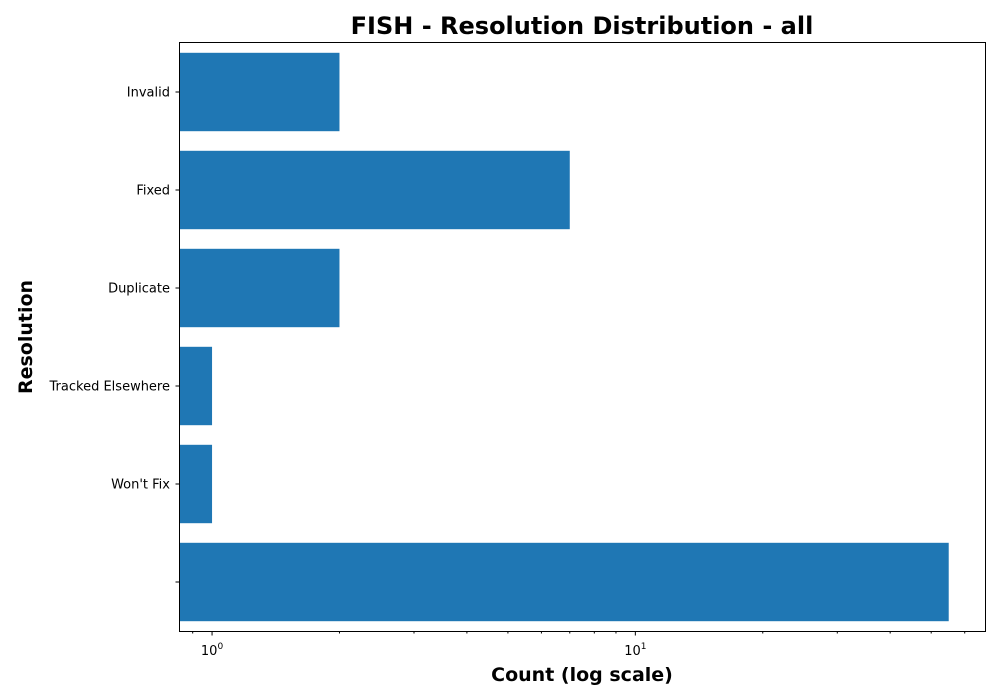 This screenshot has width=1000, height=700. I want to click on y-tick-label: Won't Fix, so click(140, 485).